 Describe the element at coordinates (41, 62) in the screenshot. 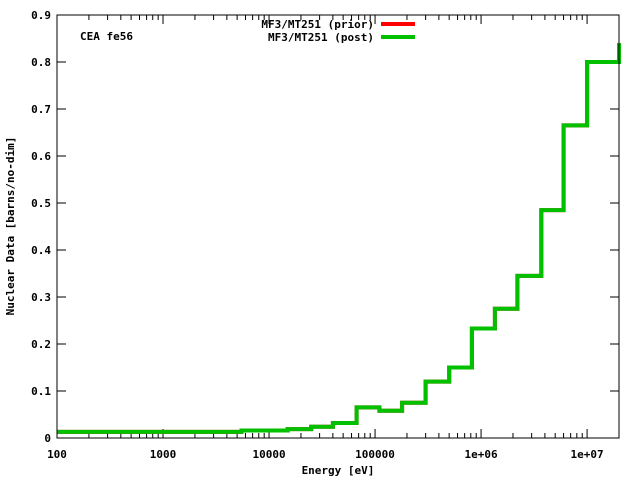

I see `y-tick-label: 0.8` at that location.